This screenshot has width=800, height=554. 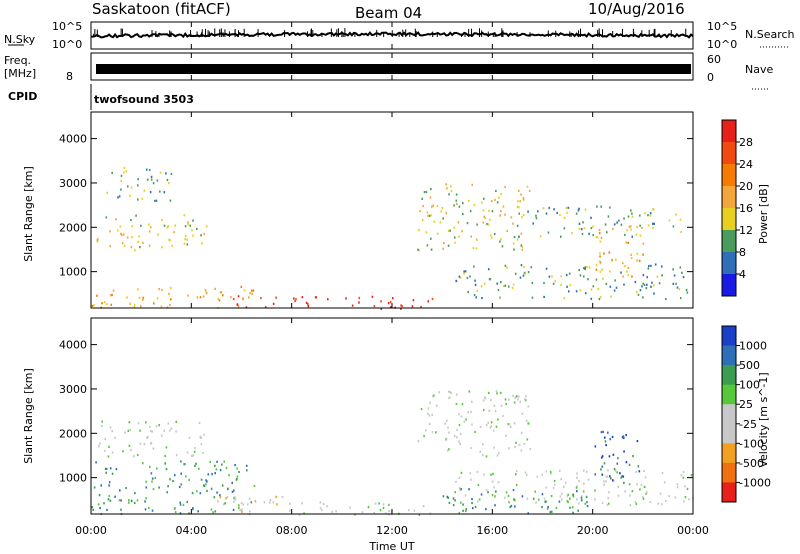 I want to click on y-tick-label: 2000, so click(x=73, y=227).